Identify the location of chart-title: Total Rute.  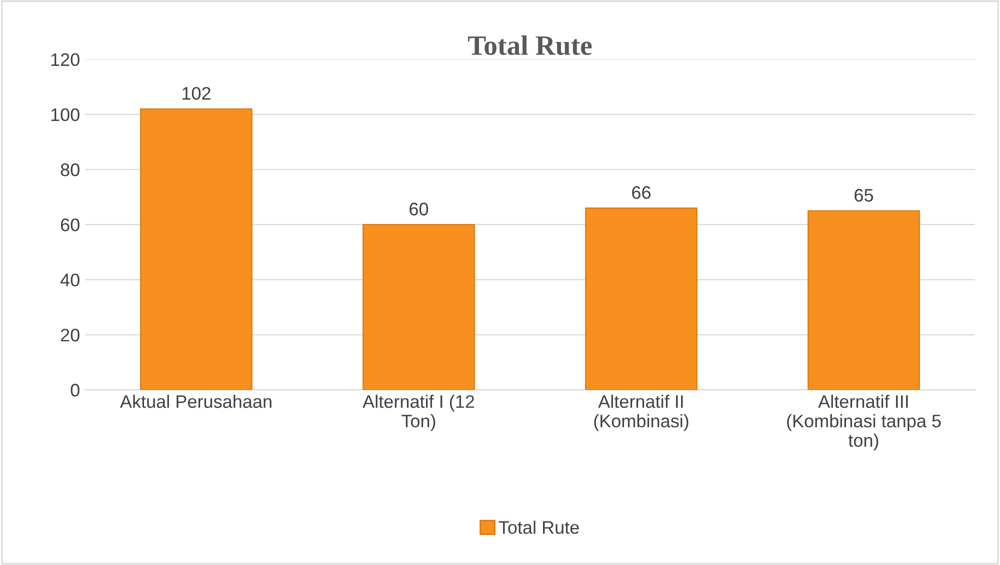
(530, 45).